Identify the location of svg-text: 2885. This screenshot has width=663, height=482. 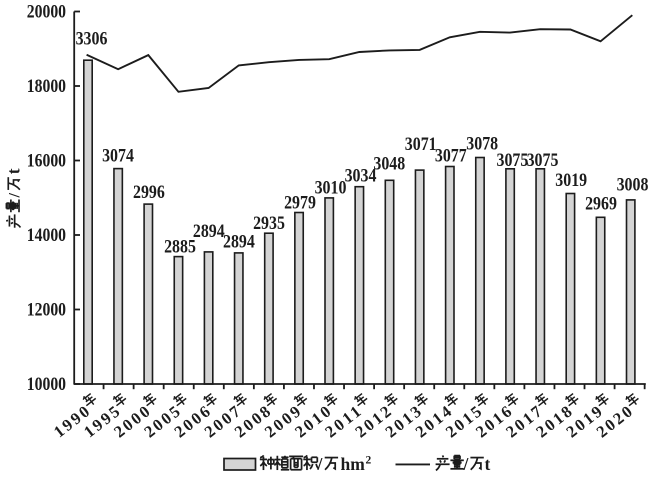
(180, 248).